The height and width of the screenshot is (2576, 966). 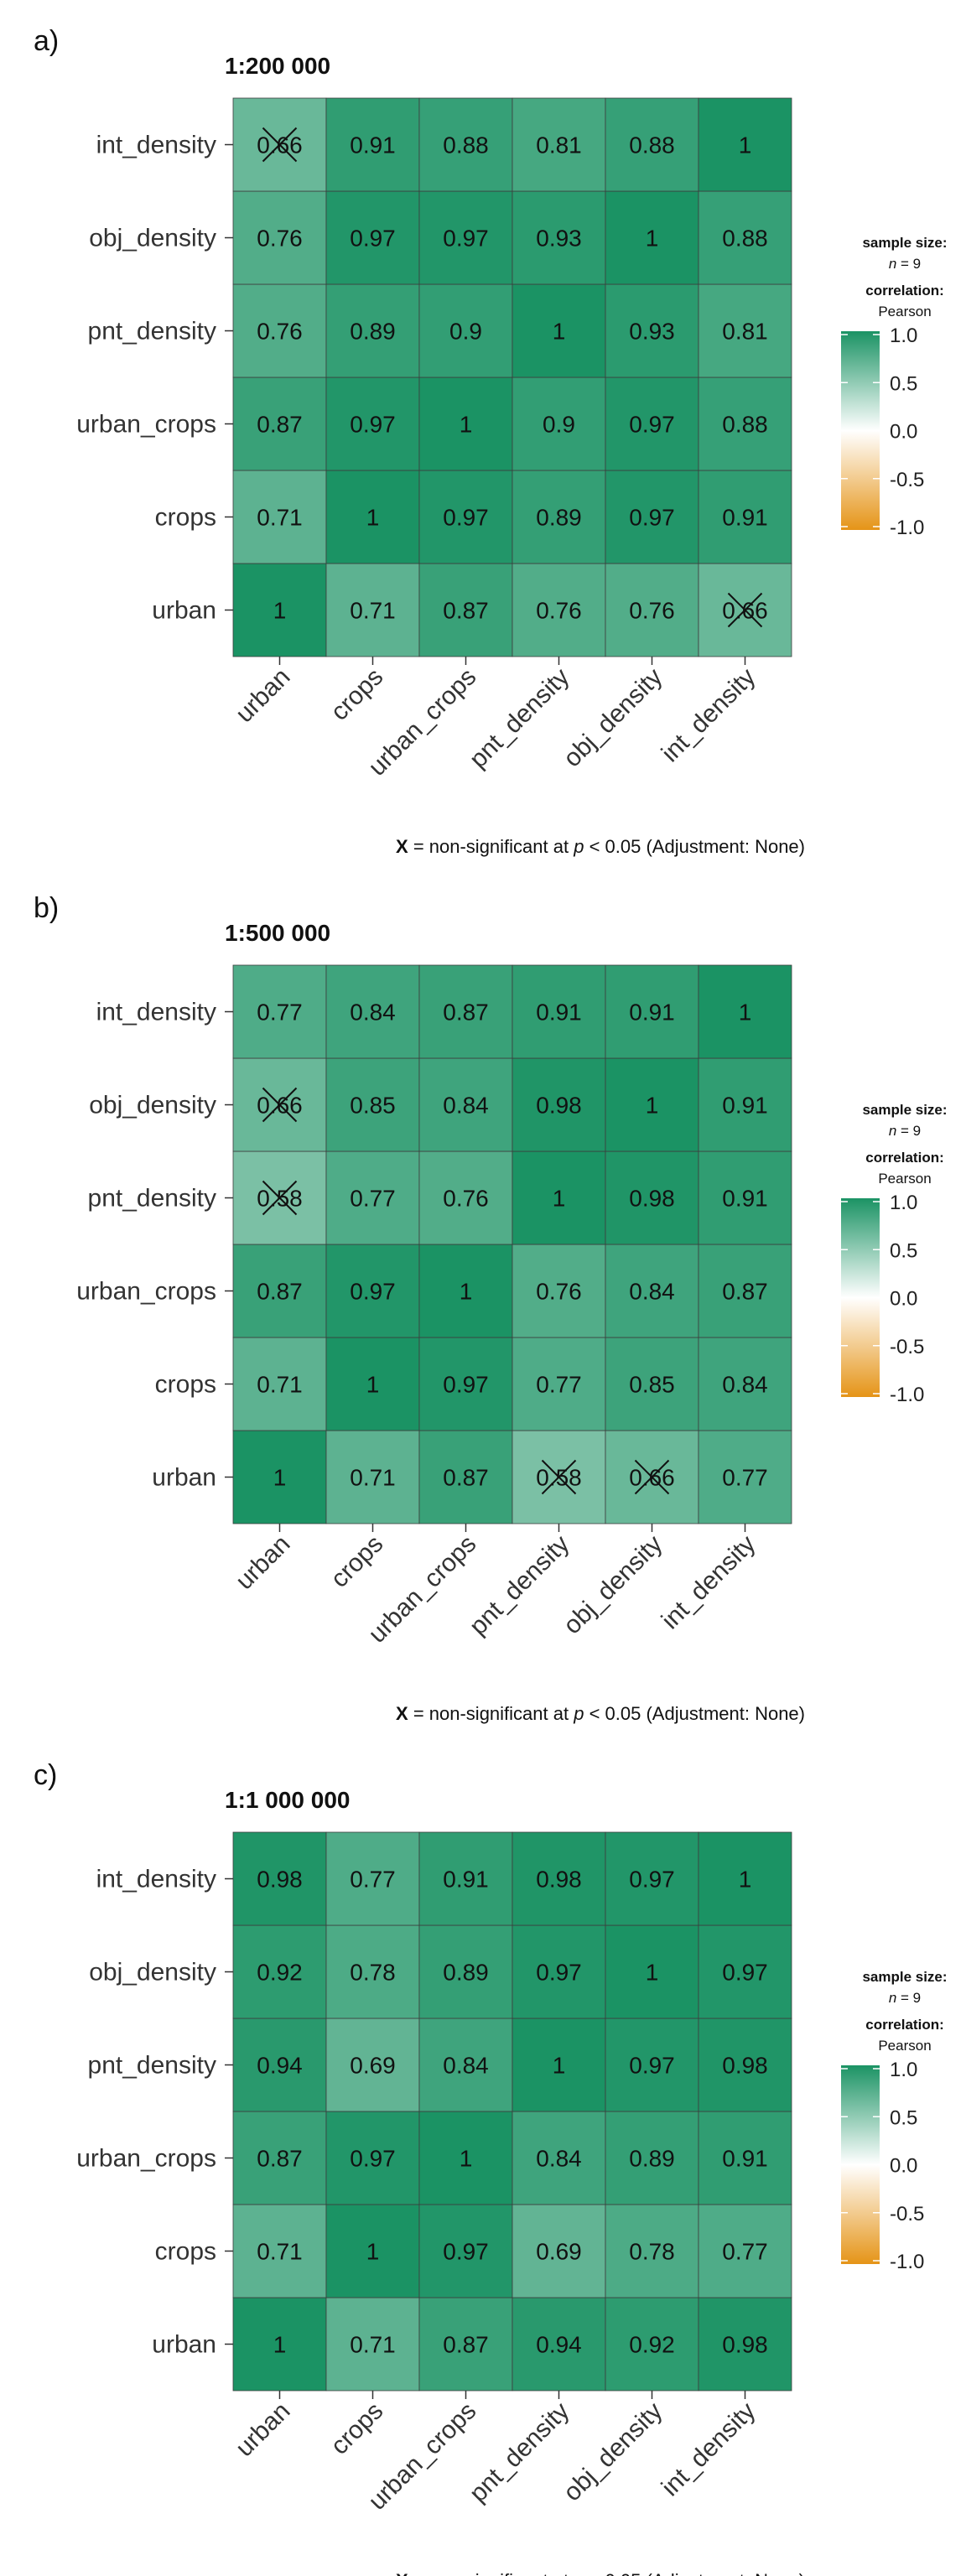 I want to click on x-tick-label: obj_density, so click(x=613, y=1585).